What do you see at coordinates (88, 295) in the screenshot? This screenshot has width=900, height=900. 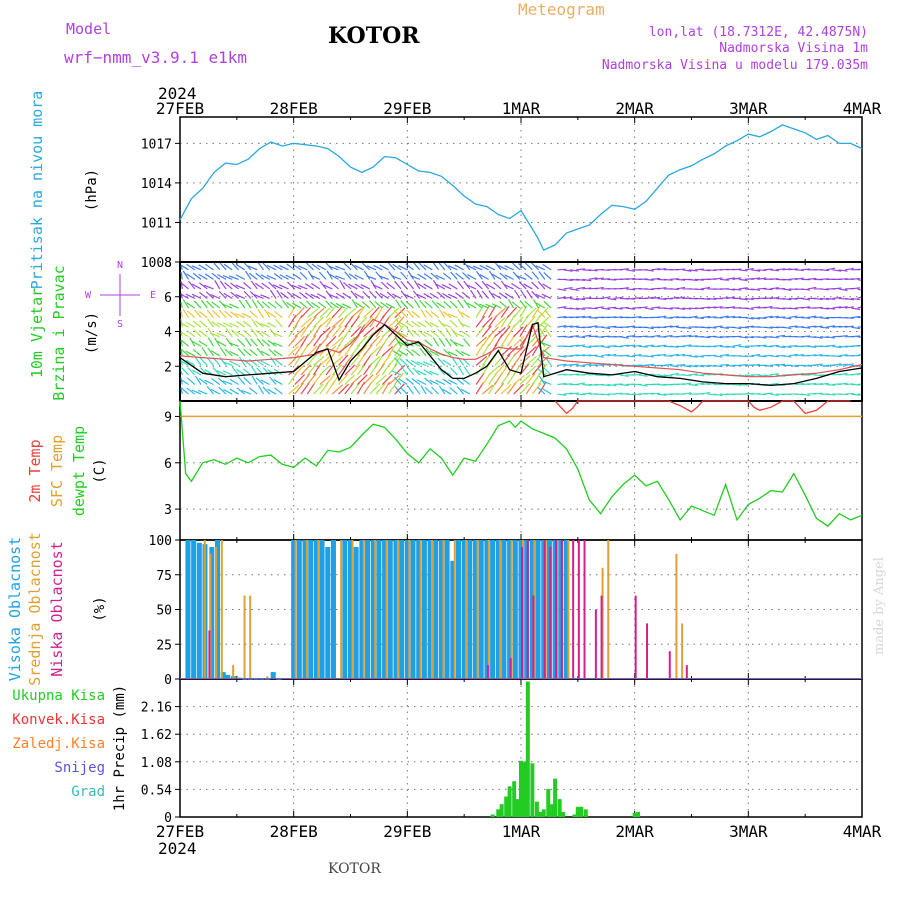 I see `compass-w: W` at bounding box center [88, 295].